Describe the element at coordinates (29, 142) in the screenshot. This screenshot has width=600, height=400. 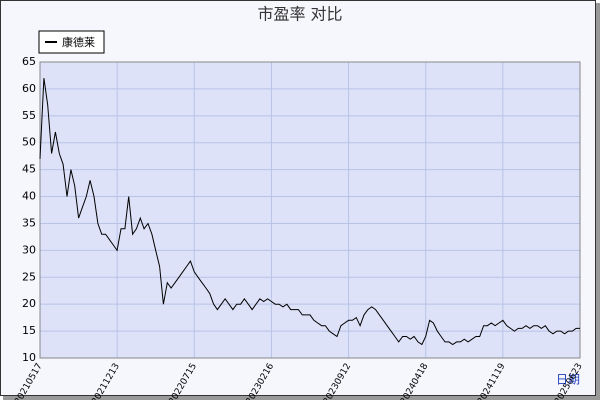
I see `y-tick-label: 50` at that location.